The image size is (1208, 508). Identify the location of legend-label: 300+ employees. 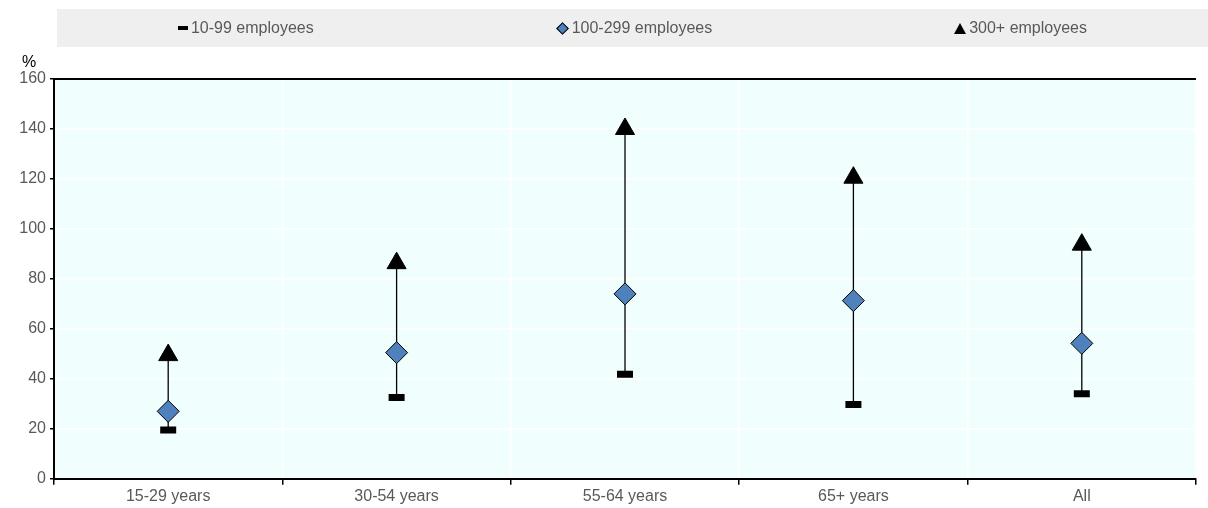
(1028, 28).